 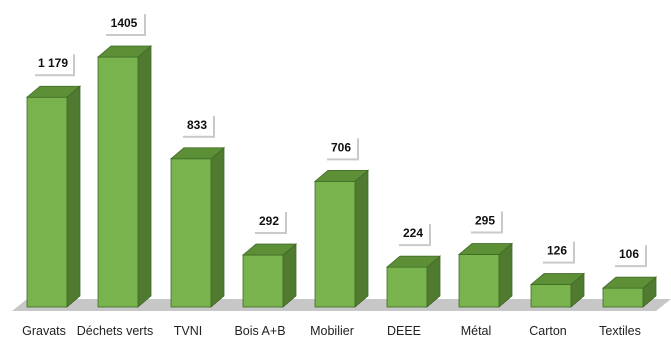 I want to click on category-label: Bois A+B, so click(x=259, y=331).